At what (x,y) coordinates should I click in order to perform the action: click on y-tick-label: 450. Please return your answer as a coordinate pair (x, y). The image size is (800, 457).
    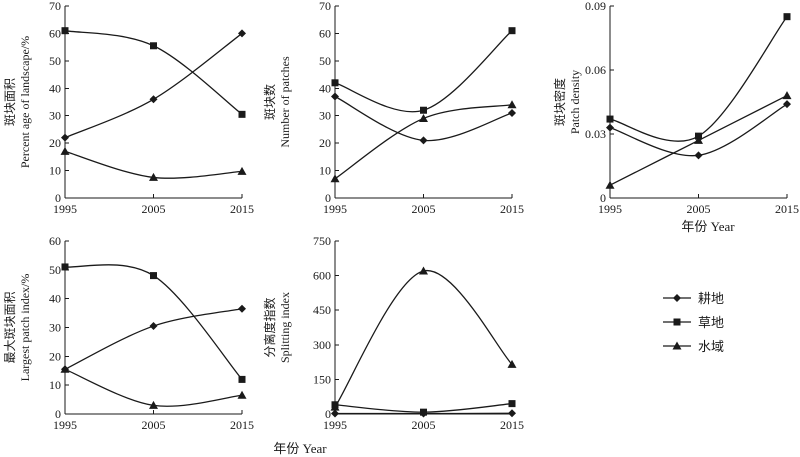
    Looking at the image, I should click on (322, 310).